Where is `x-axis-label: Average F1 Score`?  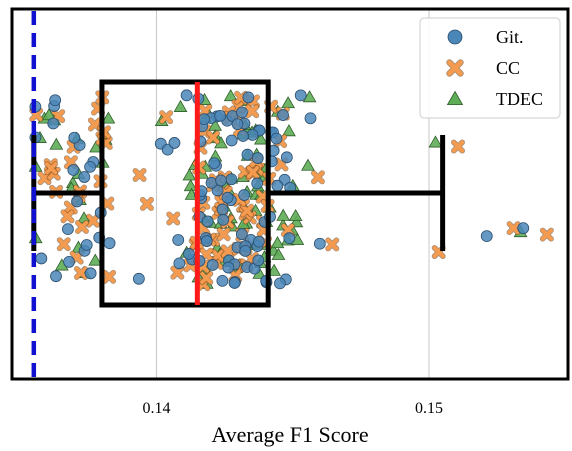 x-axis-label: Average F1 Score is located at coordinates (289, 434).